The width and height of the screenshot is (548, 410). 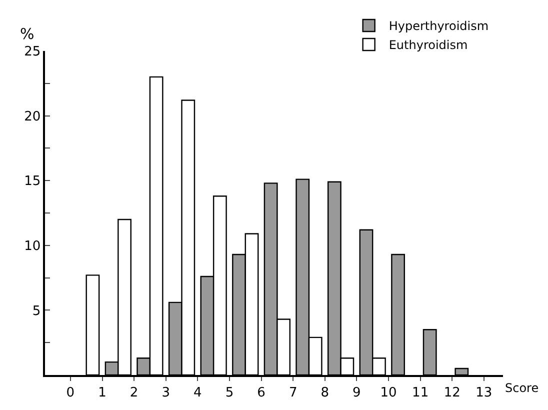 I want to click on y-tick-label: 5, so click(x=36, y=311).